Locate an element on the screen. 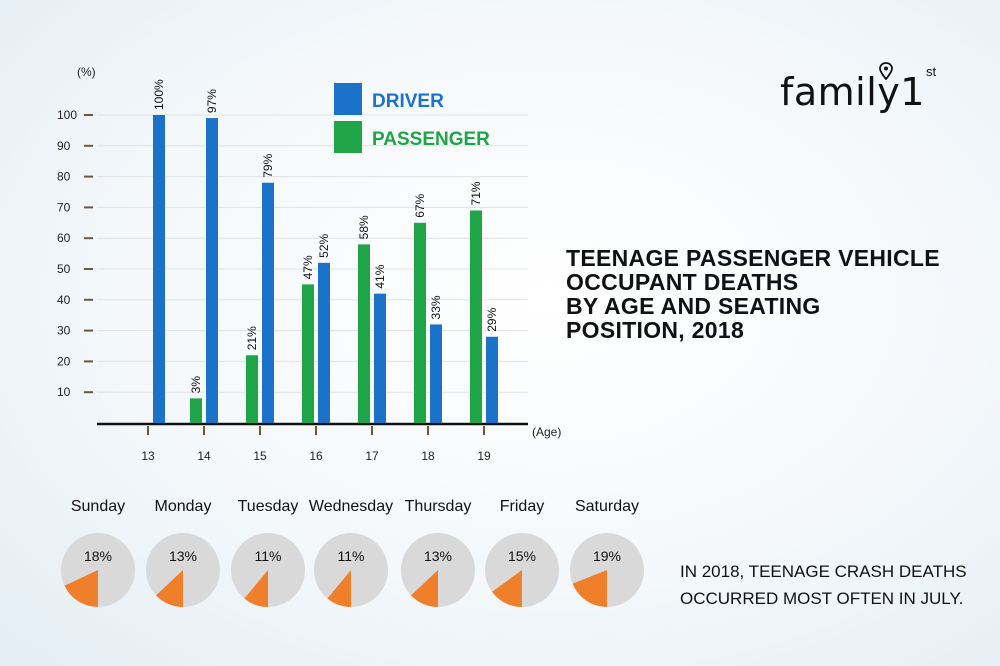 This screenshot has width=1000, height=666. y-axis-label: (%) is located at coordinates (86, 72).